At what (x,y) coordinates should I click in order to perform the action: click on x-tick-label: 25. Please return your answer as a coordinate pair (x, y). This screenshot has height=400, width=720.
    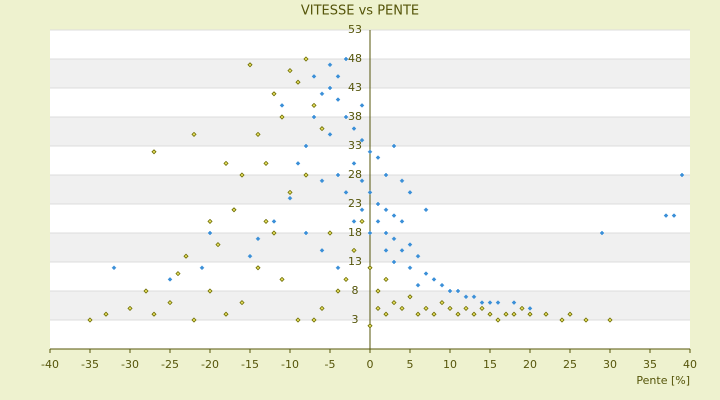
    Looking at the image, I should click on (570, 364).